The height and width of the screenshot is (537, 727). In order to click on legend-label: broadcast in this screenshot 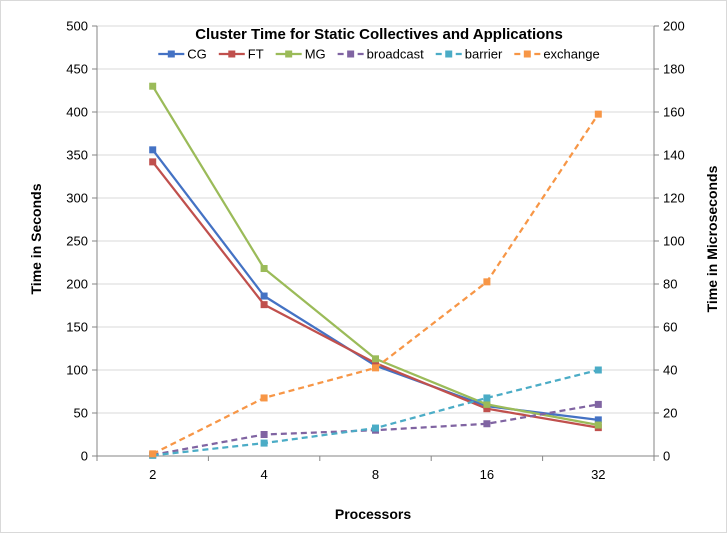, I will do `click(395, 54)`.